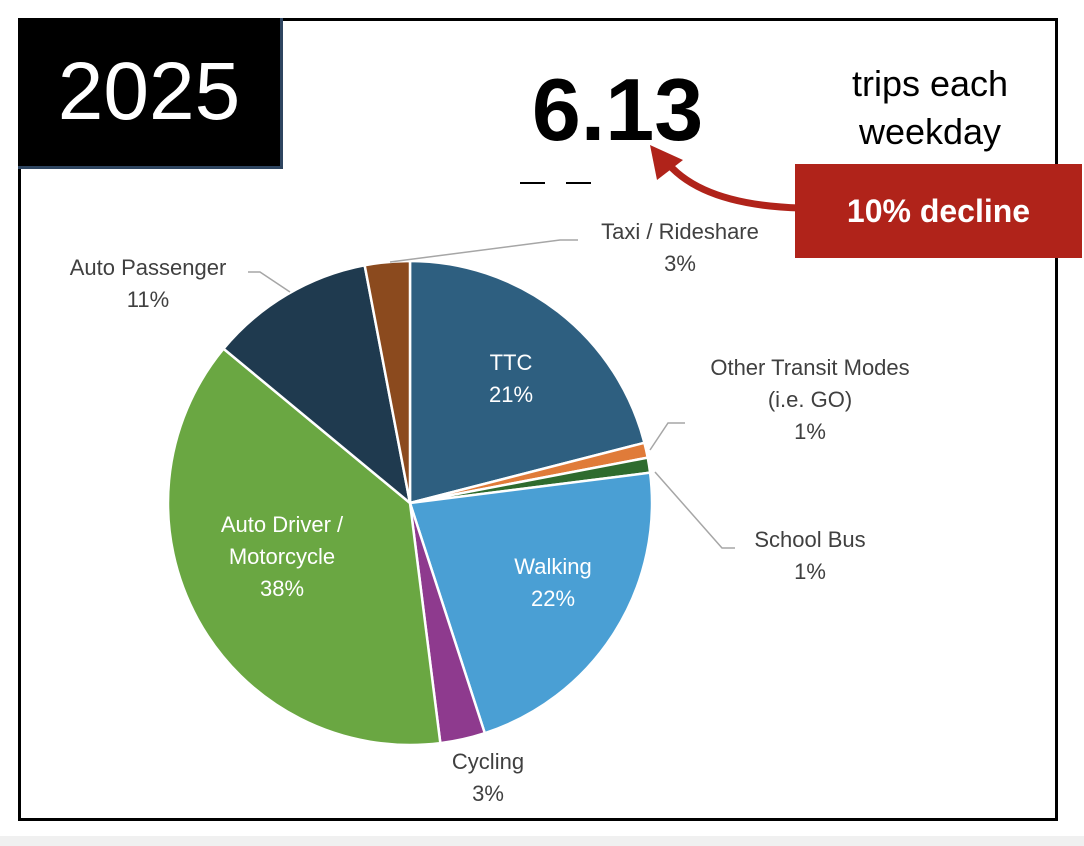 The height and width of the screenshot is (846, 1084). I want to click on category-label: TTC, so click(511, 362).